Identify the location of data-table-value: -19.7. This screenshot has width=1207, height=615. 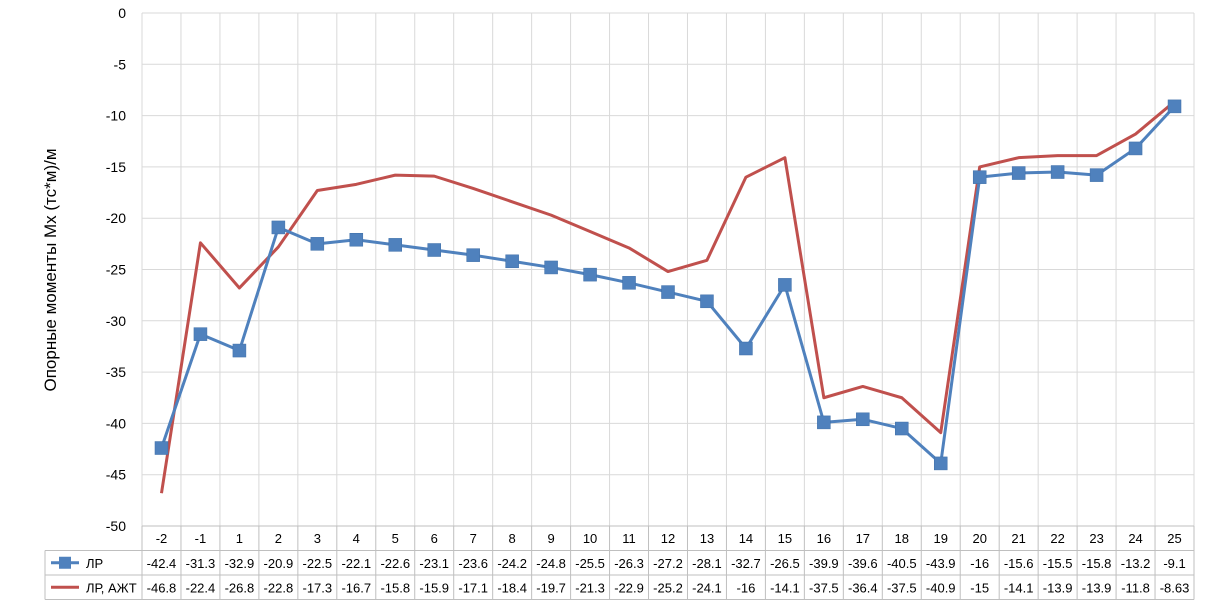
(551, 587).